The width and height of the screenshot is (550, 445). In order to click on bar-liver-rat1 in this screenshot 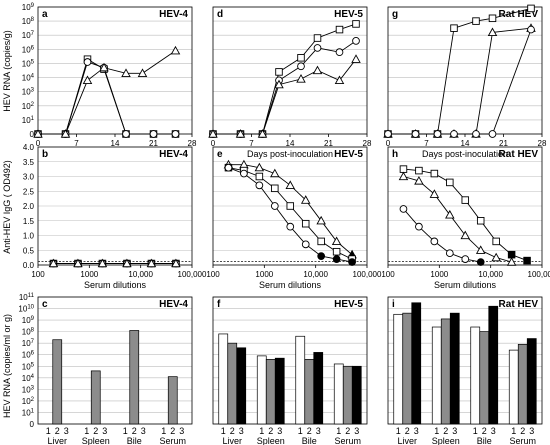, I will do `click(223, 379)`.